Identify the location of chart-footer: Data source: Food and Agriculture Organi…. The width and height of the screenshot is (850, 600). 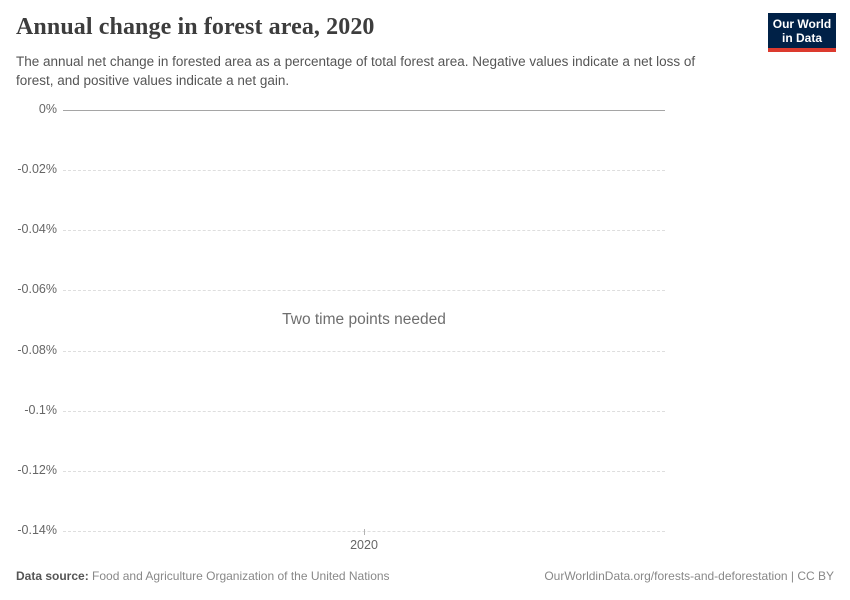
(425, 576).